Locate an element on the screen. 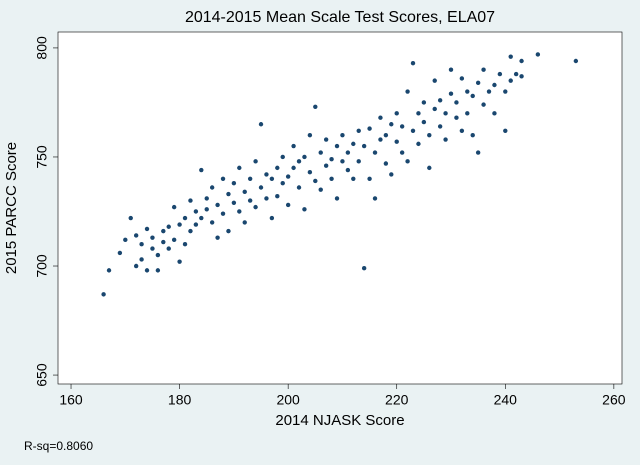 Image resolution: width=640 pixels, height=465 pixels. x-tick-label: 160 is located at coordinates (71, 400).